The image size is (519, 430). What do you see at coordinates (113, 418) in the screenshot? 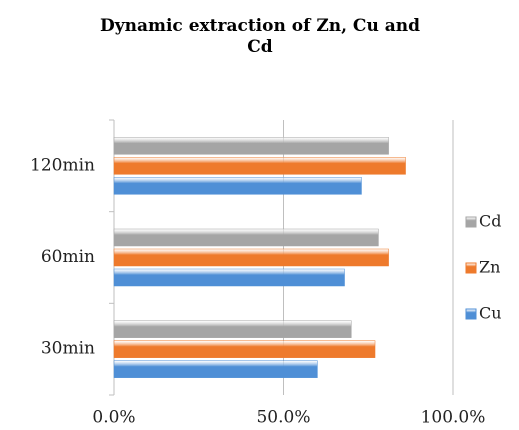
I see `x-tick-label: 0.0%` at bounding box center [113, 418].